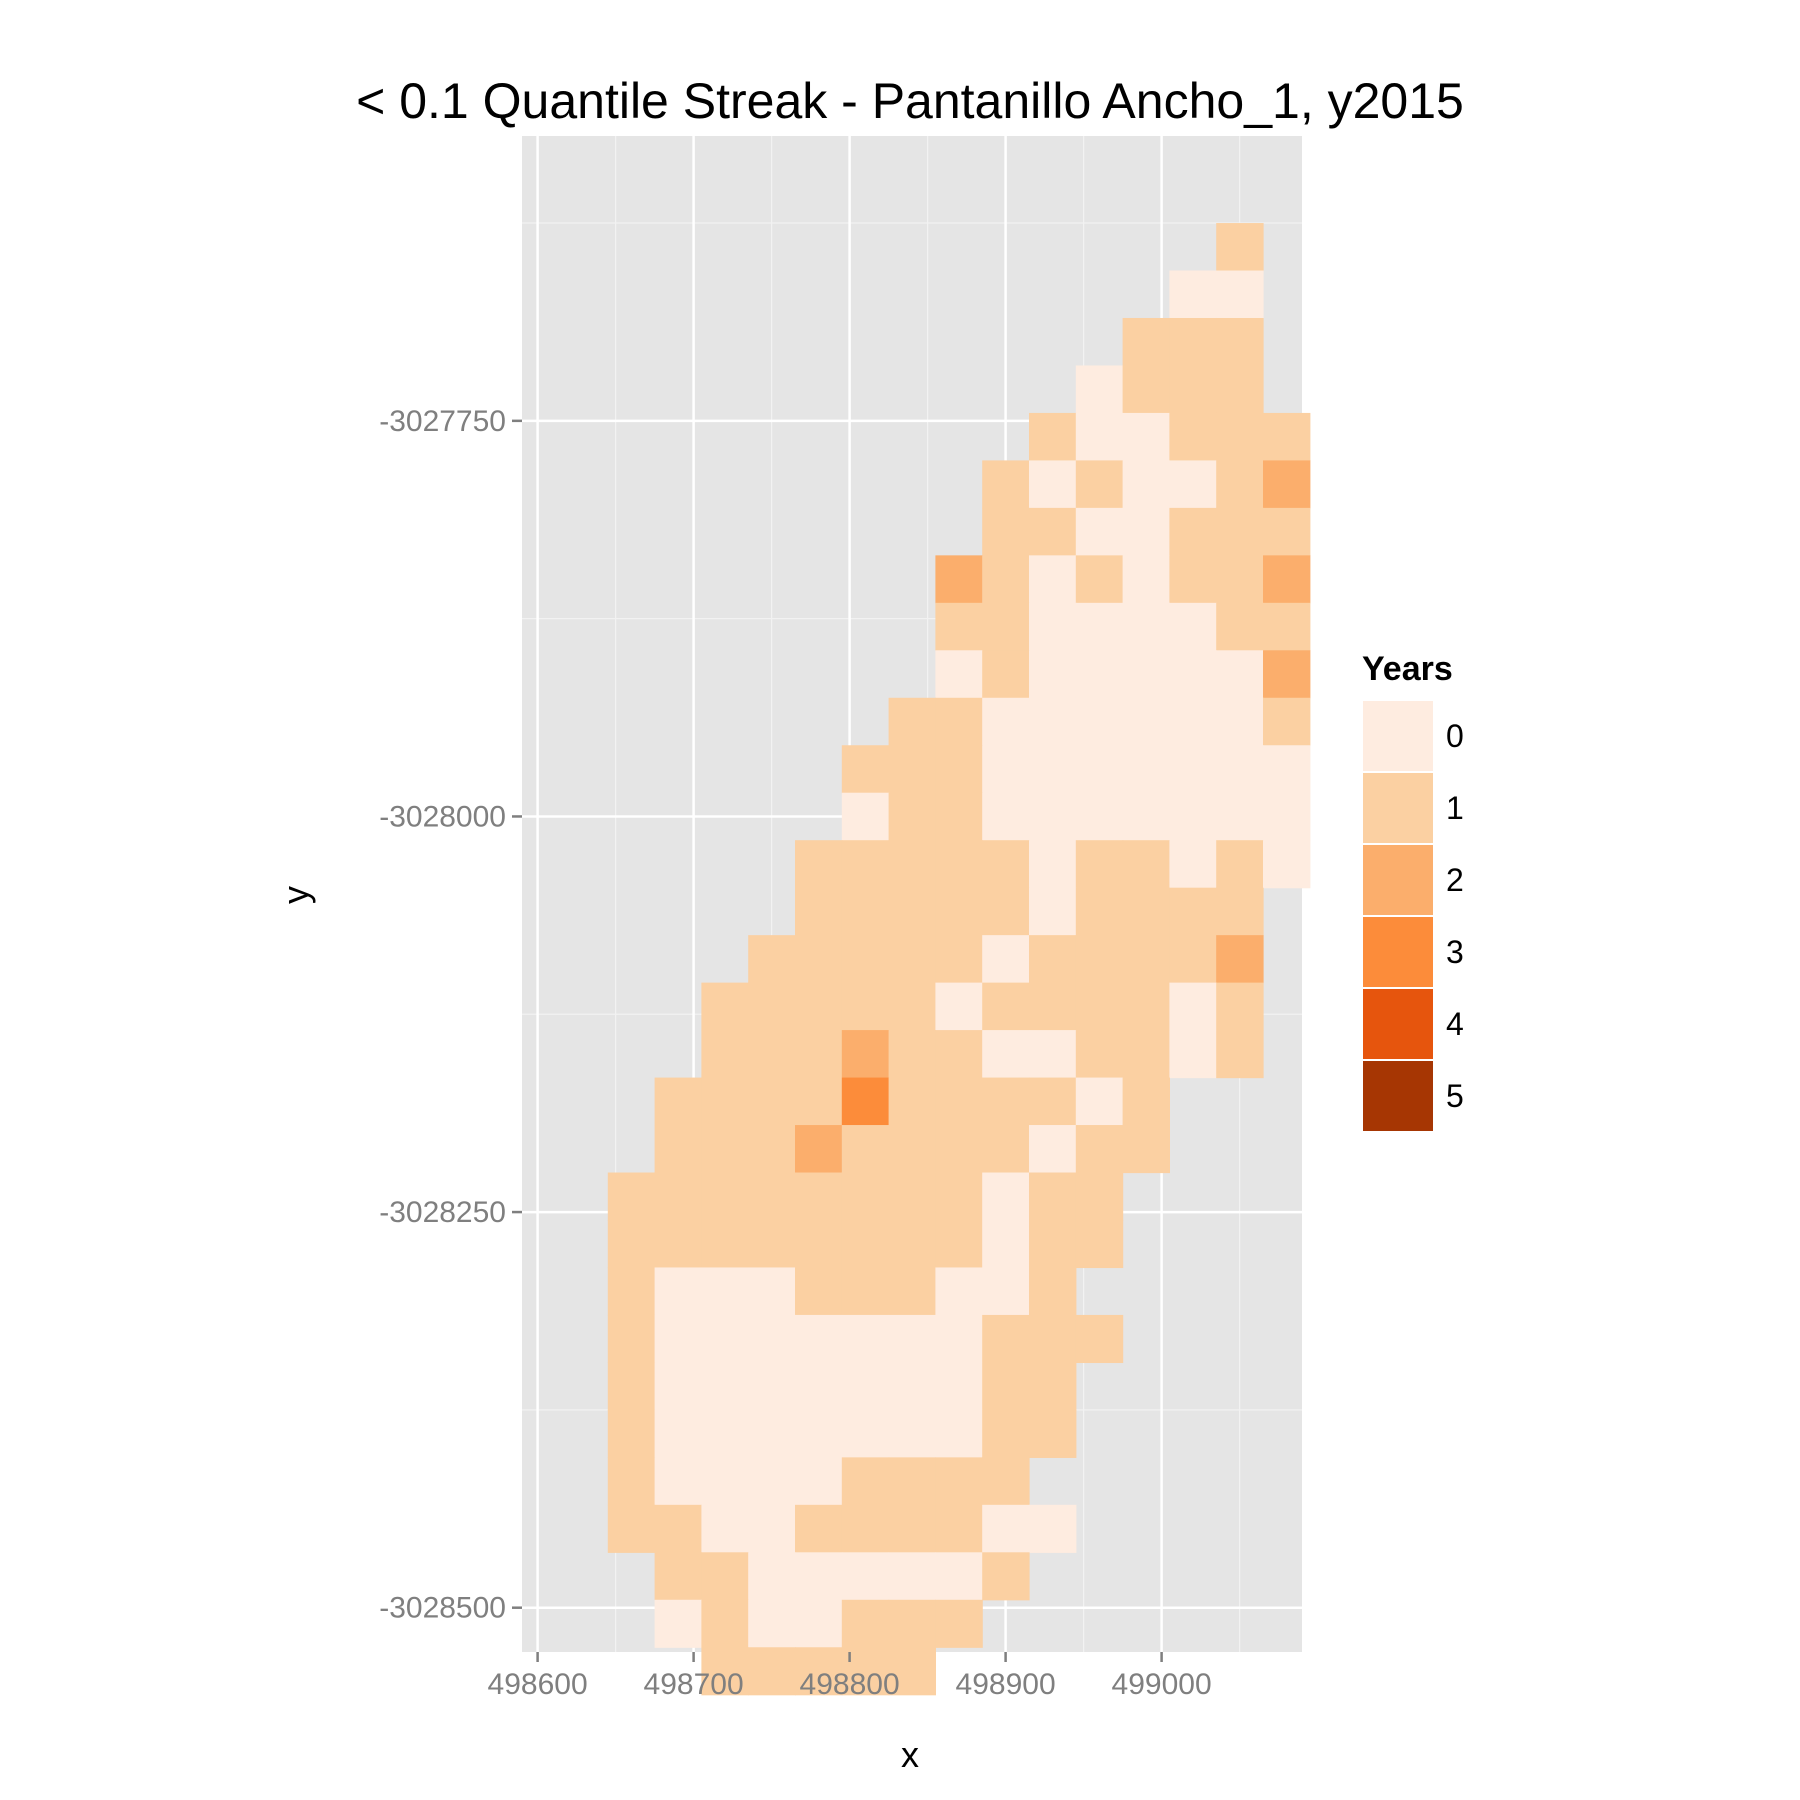 The width and height of the screenshot is (1800, 1800). What do you see at coordinates (1455, 1096) in the screenshot?
I see `legend-label: 5` at bounding box center [1455, 1096].